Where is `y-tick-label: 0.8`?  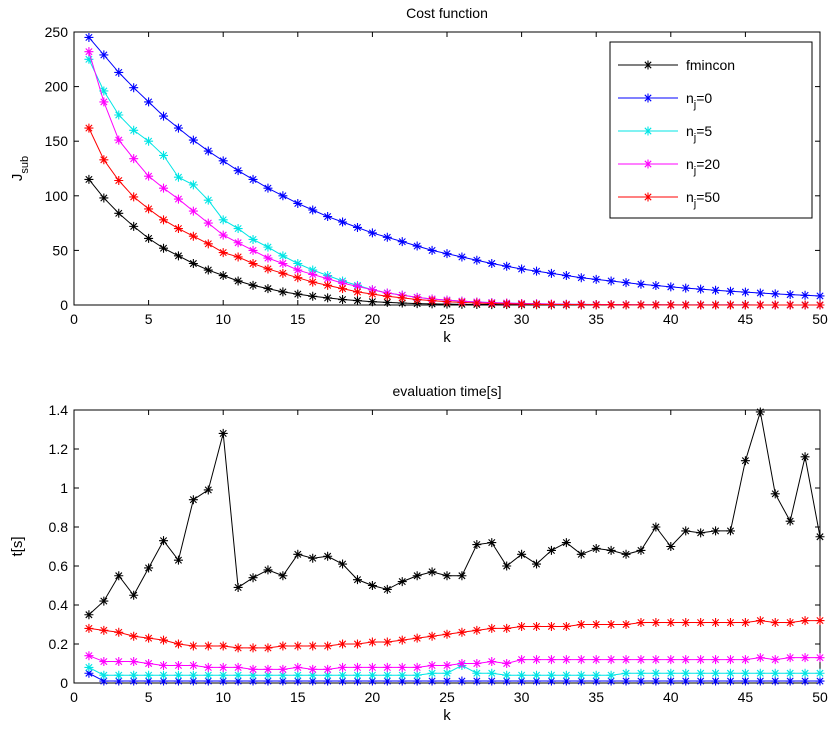 y-tick-label: 0.8 is located at coordinates (59, 527).